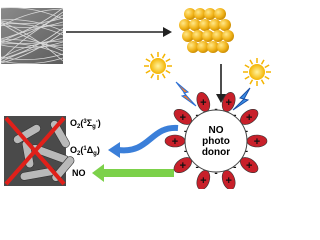 Image resolution: width=320 pixels, height=240 pixels. What do you see at coordinates (85, 124) in the screenshot?
I see `triplet-oxygen-label: O2(3Σg-)` at bounding box center [85, 124].